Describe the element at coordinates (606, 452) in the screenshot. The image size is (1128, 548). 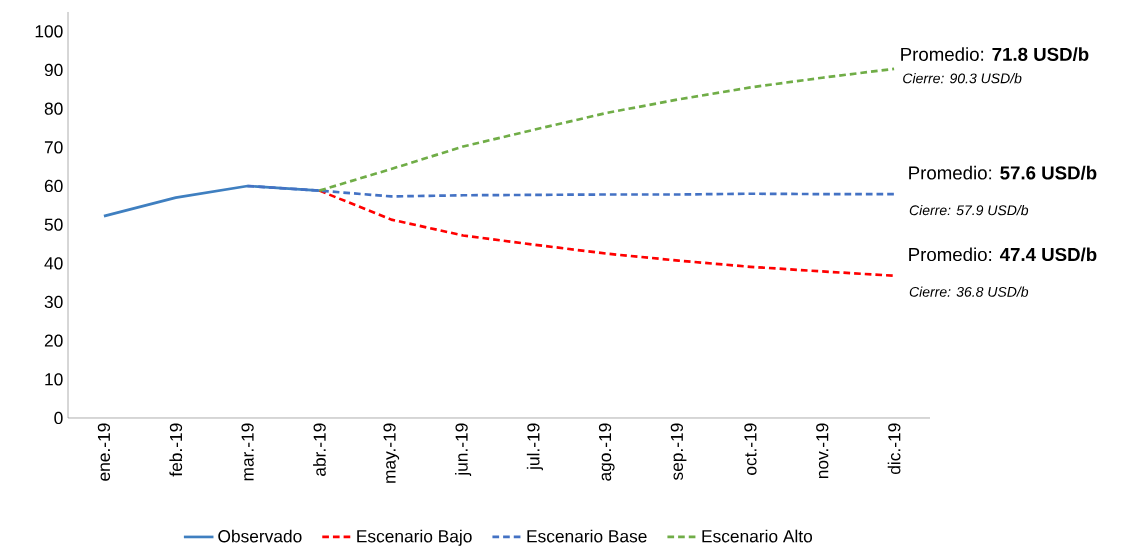
I see `x-tick-label: ago.-19` at that location.